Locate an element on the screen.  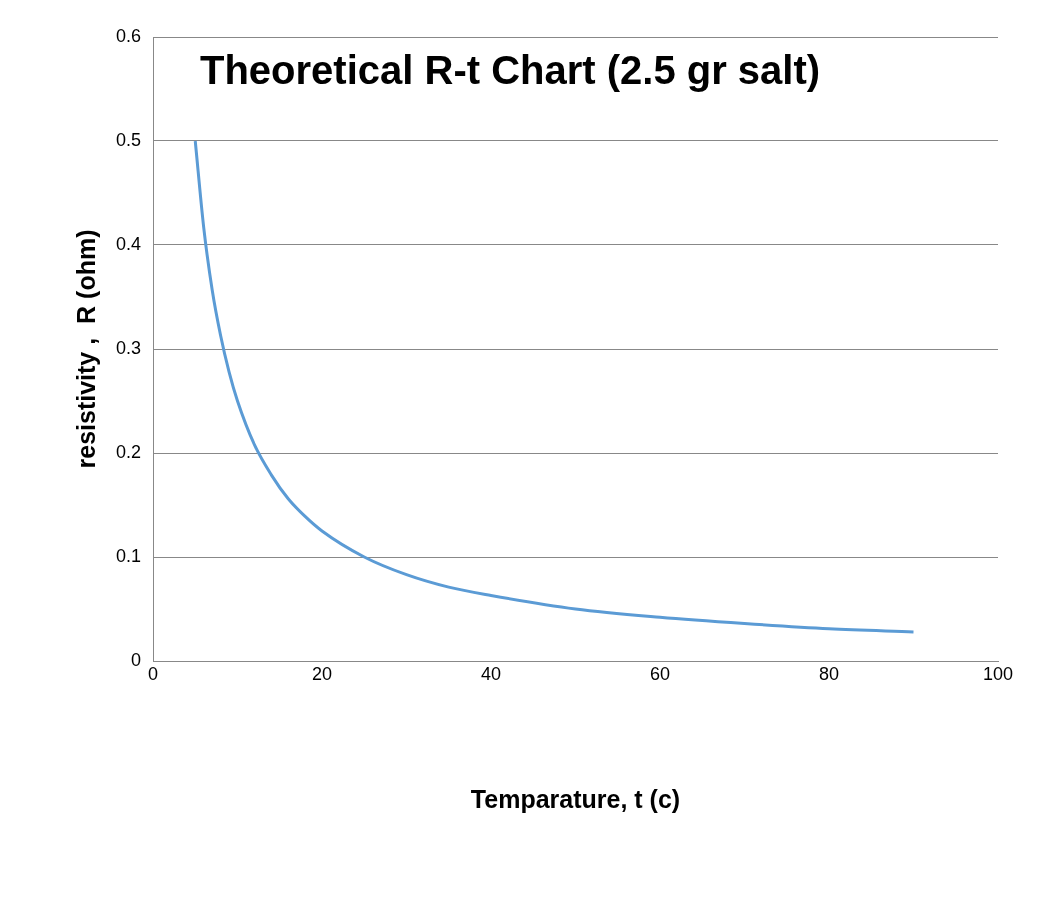
y-tick-label: 0 is located at coordinates (135, 659).